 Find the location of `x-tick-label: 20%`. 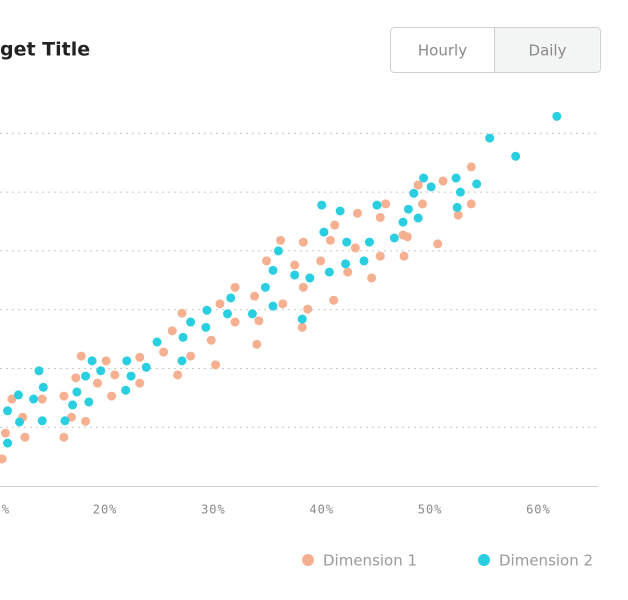

x-tick-label: 20% is located at coordinates (105, 510).